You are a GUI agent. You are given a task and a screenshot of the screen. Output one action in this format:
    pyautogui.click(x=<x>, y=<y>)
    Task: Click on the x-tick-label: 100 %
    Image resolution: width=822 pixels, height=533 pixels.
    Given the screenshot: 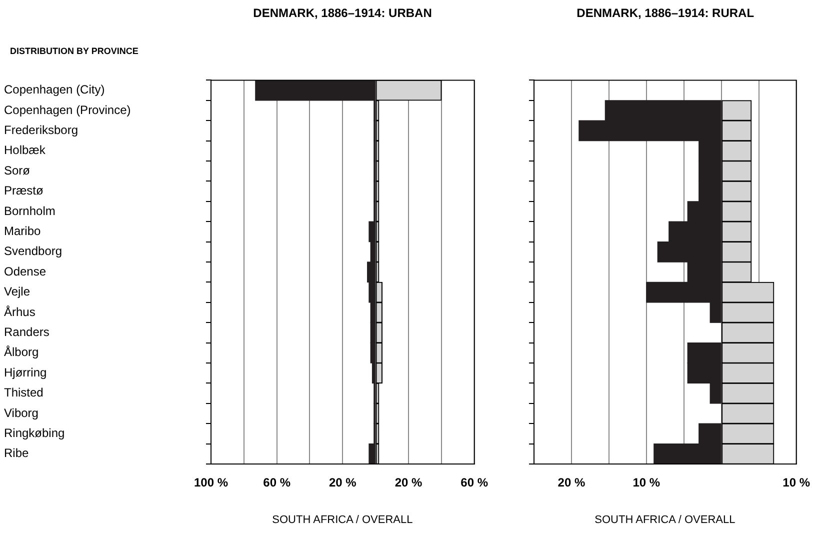 What is the action you would take?
    pyautogui.click(x=211, y=483)
    